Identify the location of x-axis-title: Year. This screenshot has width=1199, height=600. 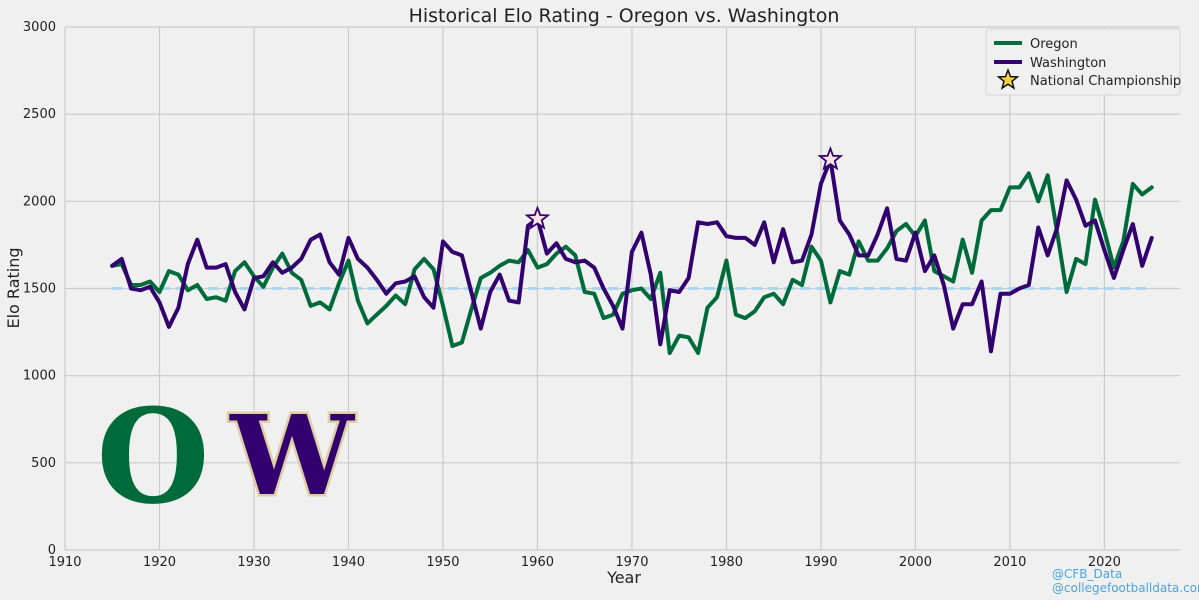
(623, 577).